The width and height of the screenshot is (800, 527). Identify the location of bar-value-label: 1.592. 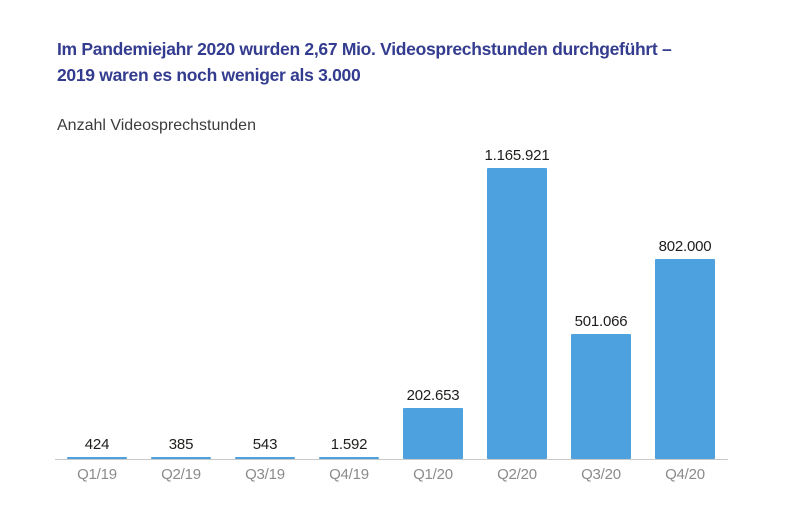
(349, 444).